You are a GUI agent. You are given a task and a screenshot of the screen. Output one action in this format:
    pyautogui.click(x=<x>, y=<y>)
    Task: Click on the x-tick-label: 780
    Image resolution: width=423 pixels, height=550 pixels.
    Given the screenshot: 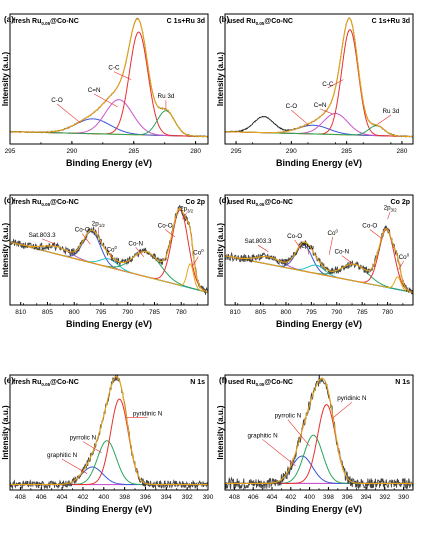 What is the action you would take?
    pyautogui.click(x=181, y=312)
    